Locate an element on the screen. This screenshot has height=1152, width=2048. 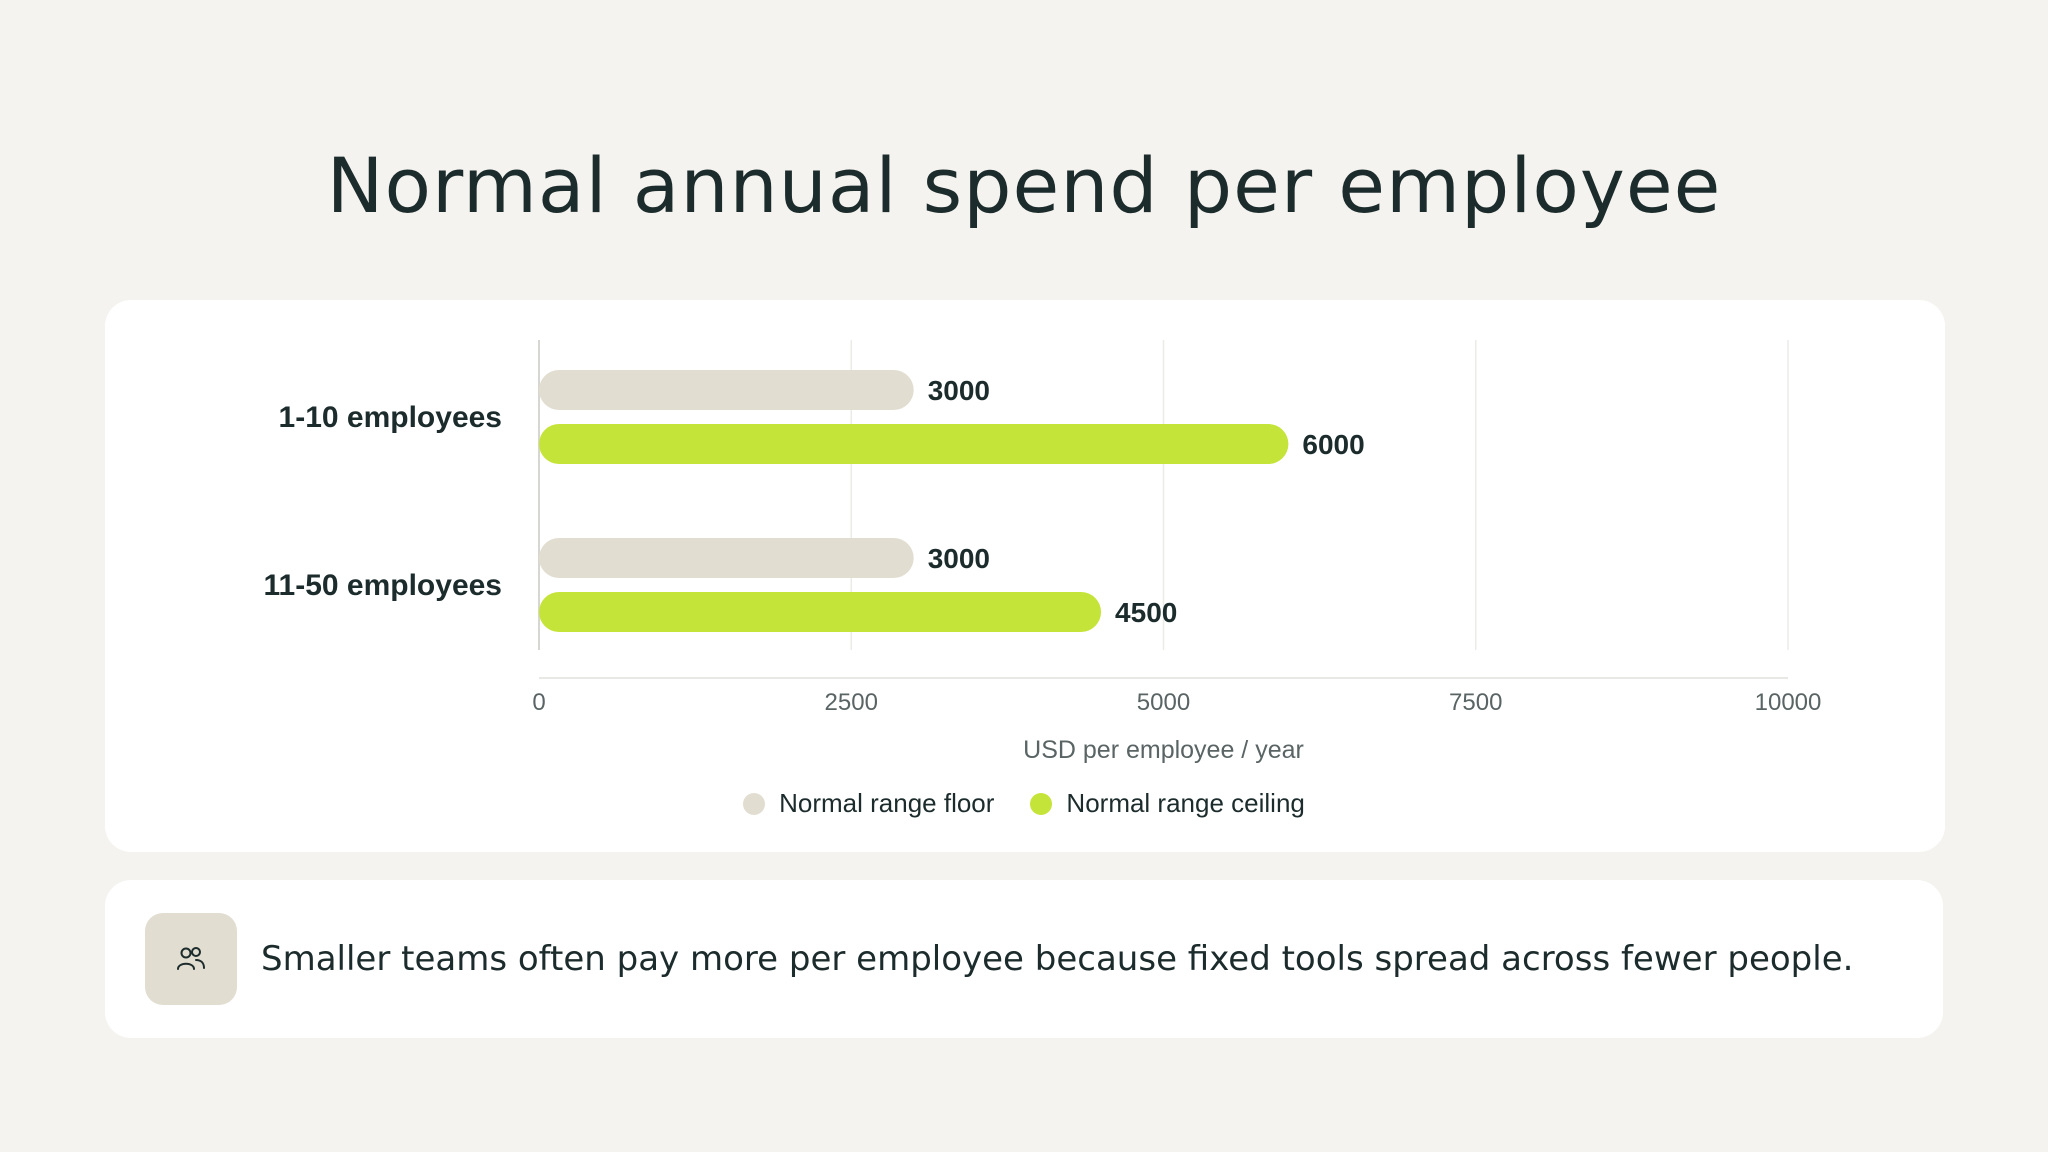
chart-legend: Normal range floor Normal range ceiling is located at coordinates (1024, 803).